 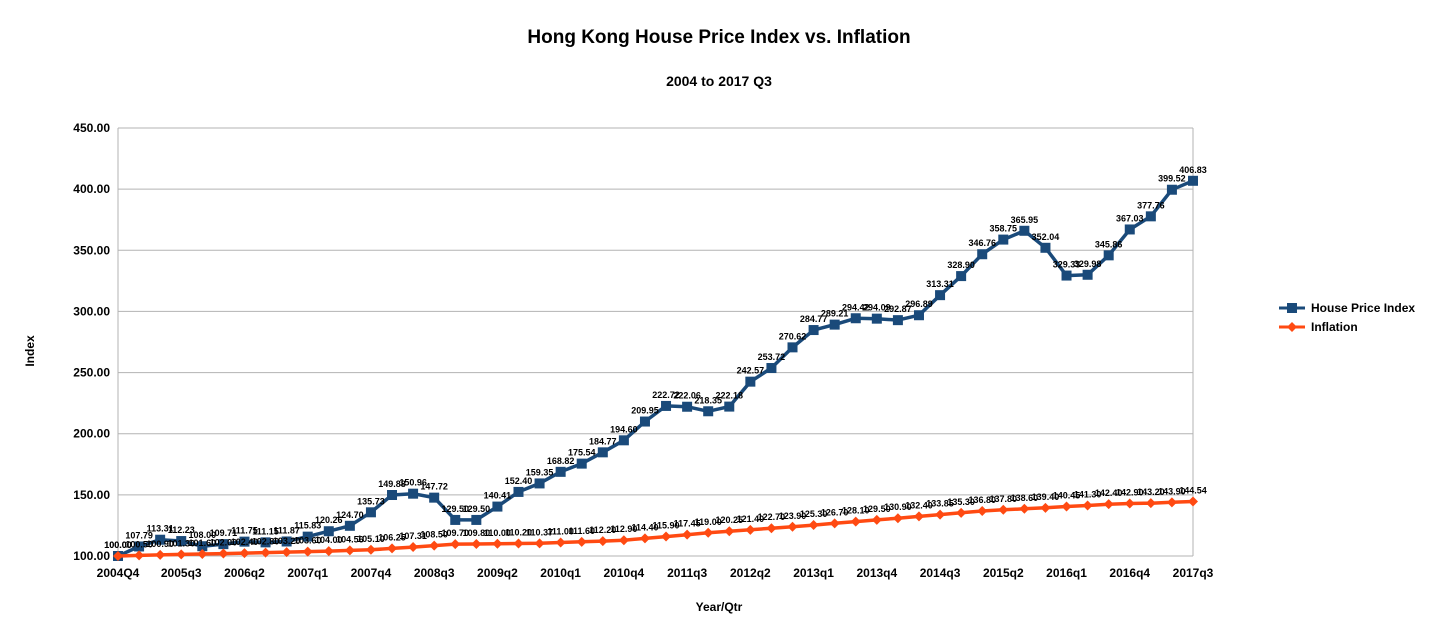 What do you see at coordinates (961, 265) in the screenshot?
I see `house-price-index-data-label: 328.90` at bounding box center [961, 265].